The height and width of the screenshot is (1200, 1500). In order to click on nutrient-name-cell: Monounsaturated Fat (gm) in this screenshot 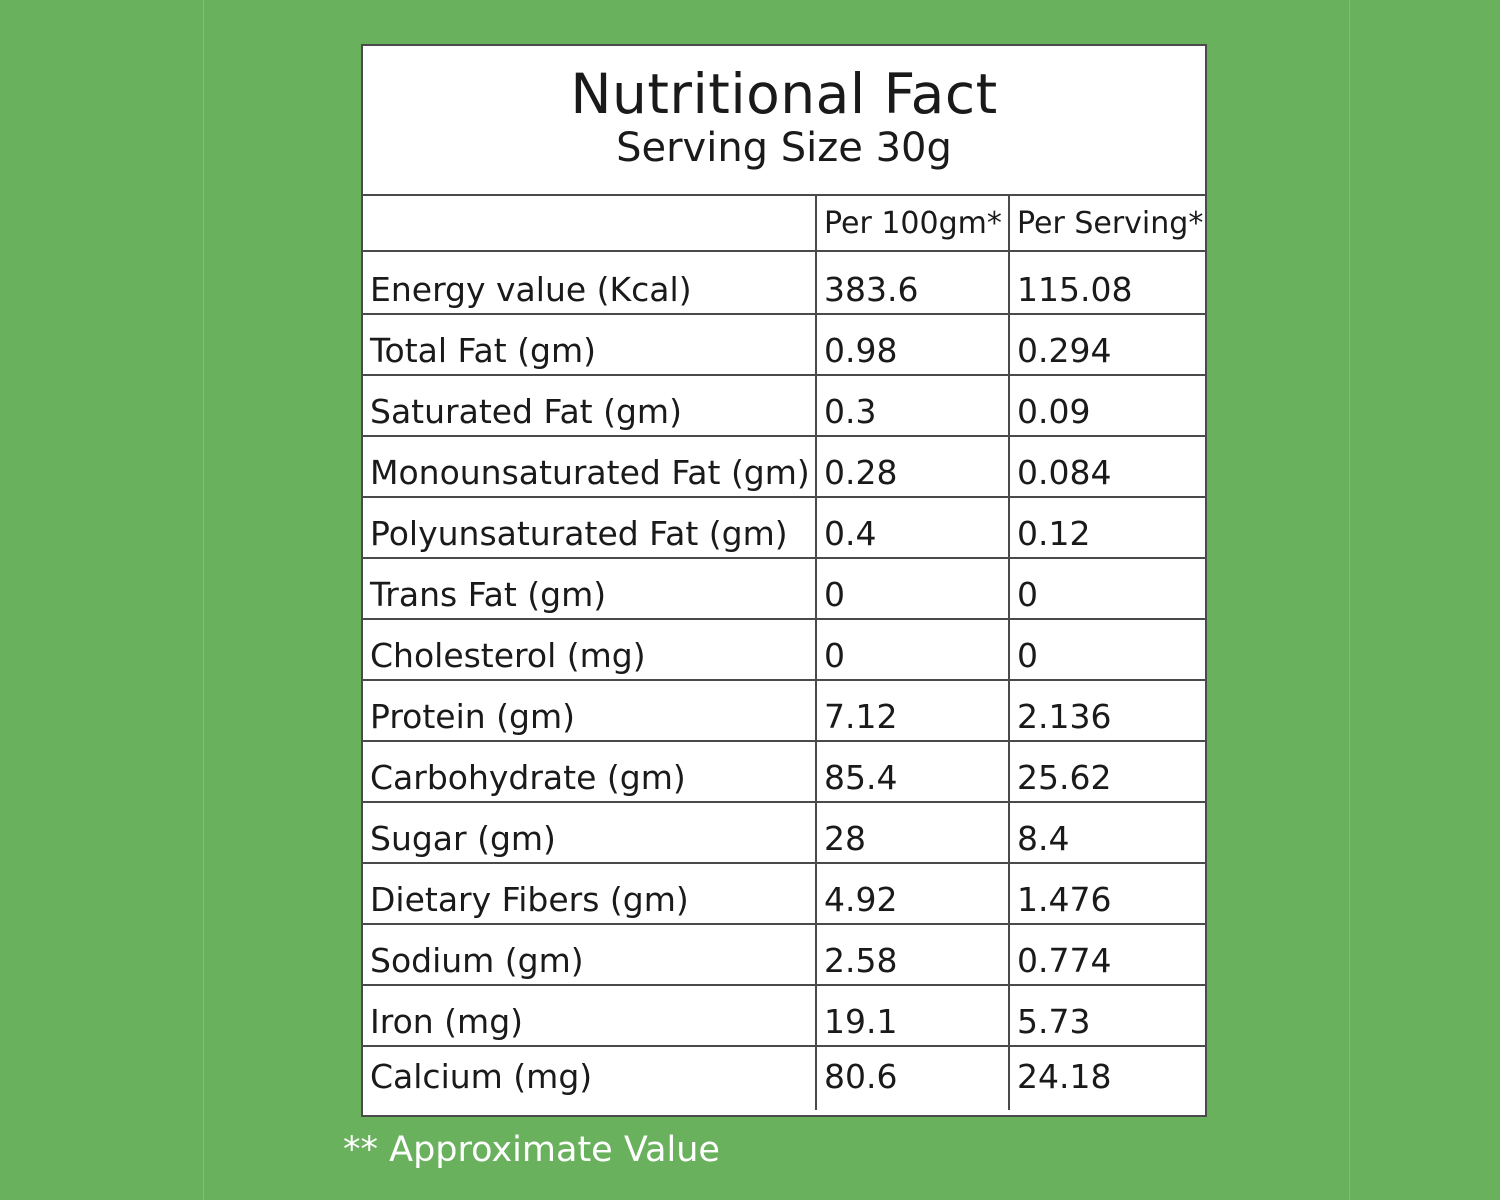, I will do `click(590, 467)`.